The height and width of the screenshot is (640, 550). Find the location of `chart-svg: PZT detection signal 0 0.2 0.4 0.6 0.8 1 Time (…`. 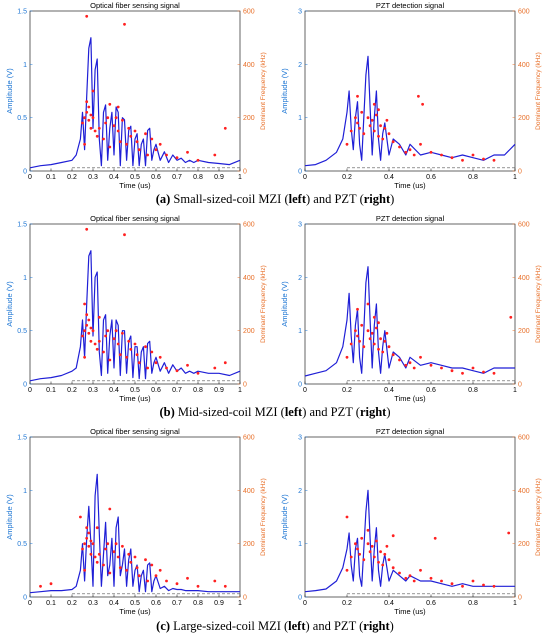

chart-svg: PZT detection signal 0 0.2 0.4 0.6 0.8 1 Time (… is located at coordinates (411, 95).